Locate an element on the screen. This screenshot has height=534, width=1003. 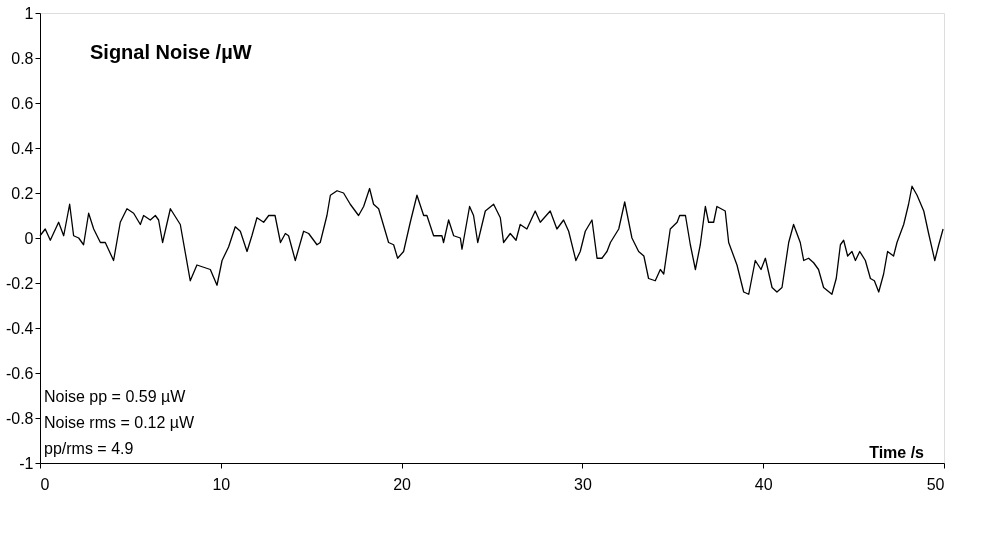
y-tick-label: 0 is located at coordinates (29, 238).